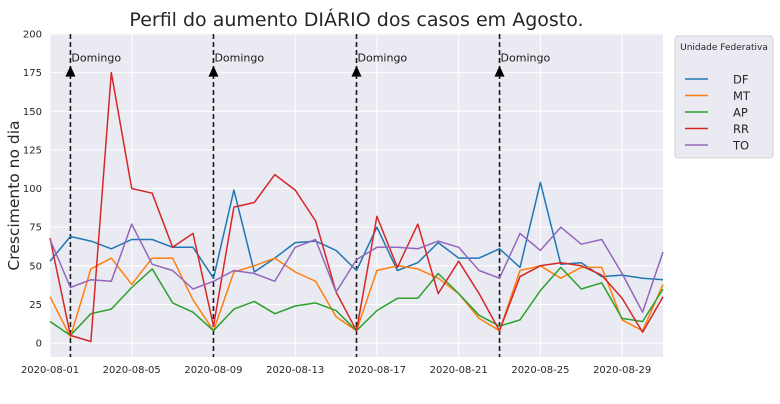 This screenshot has width=780, height=404. I want to click on y-tick-label: 0, so click(39, 344).